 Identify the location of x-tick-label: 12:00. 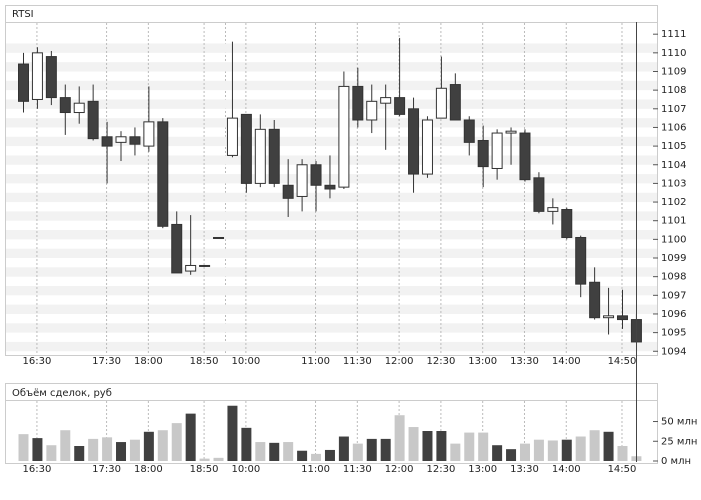
(399, 469).